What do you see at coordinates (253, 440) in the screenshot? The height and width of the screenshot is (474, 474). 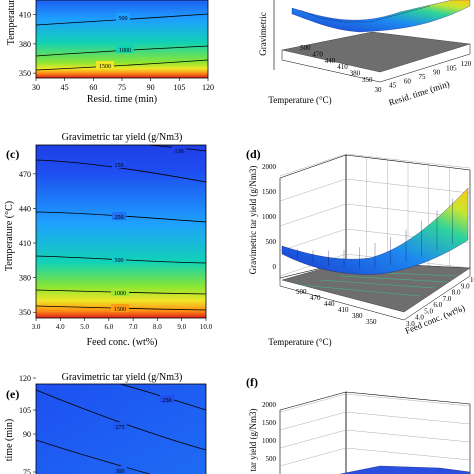 I see `panel-f-zlabel: tar yield (g/Nm3)` at bounding box center [253, 440].